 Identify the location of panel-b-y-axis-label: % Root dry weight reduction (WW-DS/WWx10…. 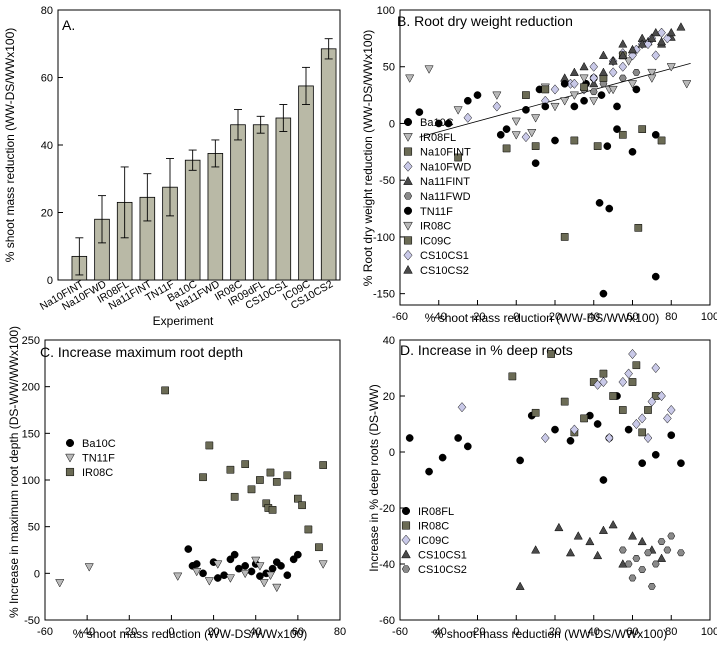
(368, 158).